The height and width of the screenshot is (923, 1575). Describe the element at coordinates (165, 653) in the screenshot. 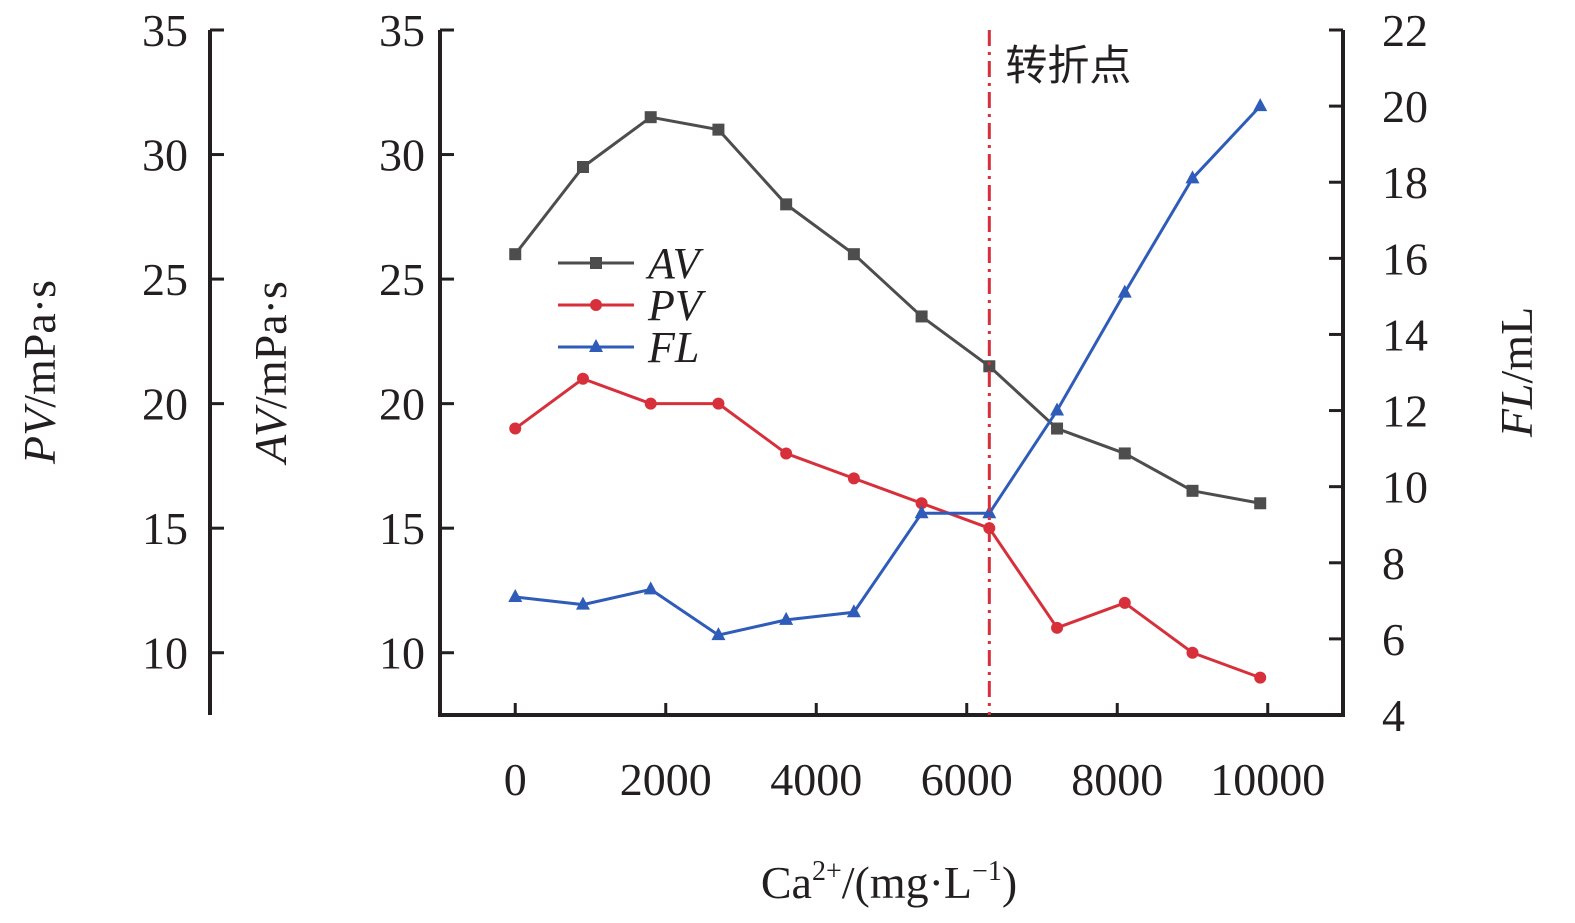

I see `pv-tick-label: 10` at that location.